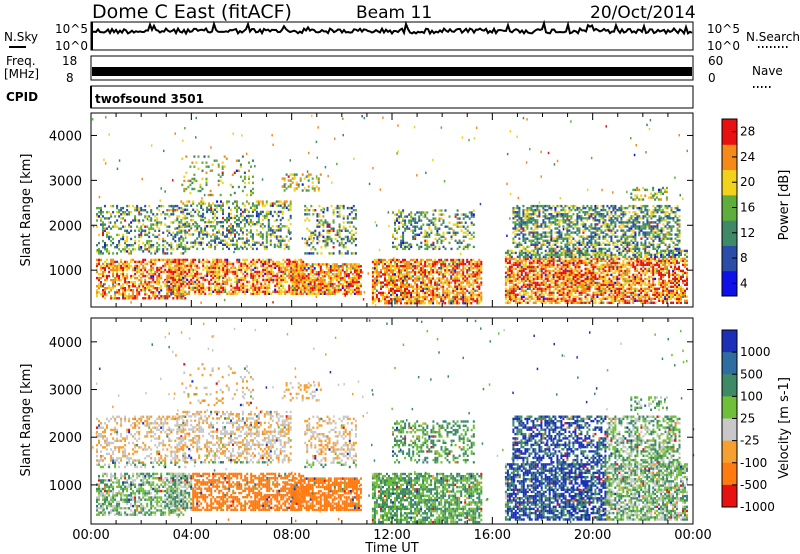  Describe the element at coordinates (192, 12) in the screenshot. I see `station-title: Dome C East (fitACF)` at that location.